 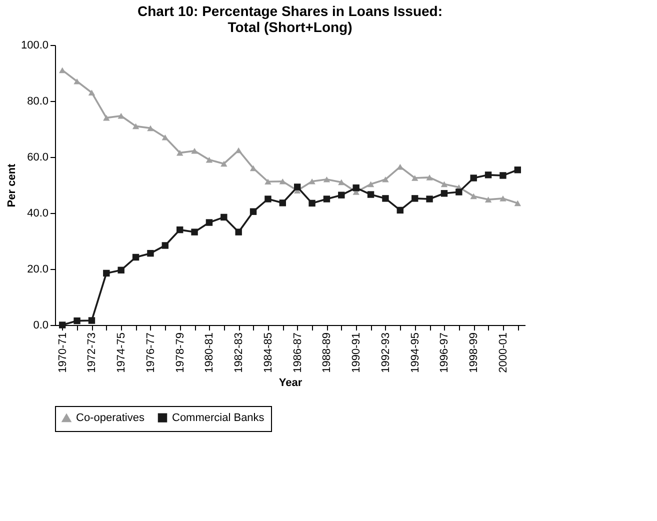 I want to click on x-tick-label: 1996-97, so click(x=444, y=352).